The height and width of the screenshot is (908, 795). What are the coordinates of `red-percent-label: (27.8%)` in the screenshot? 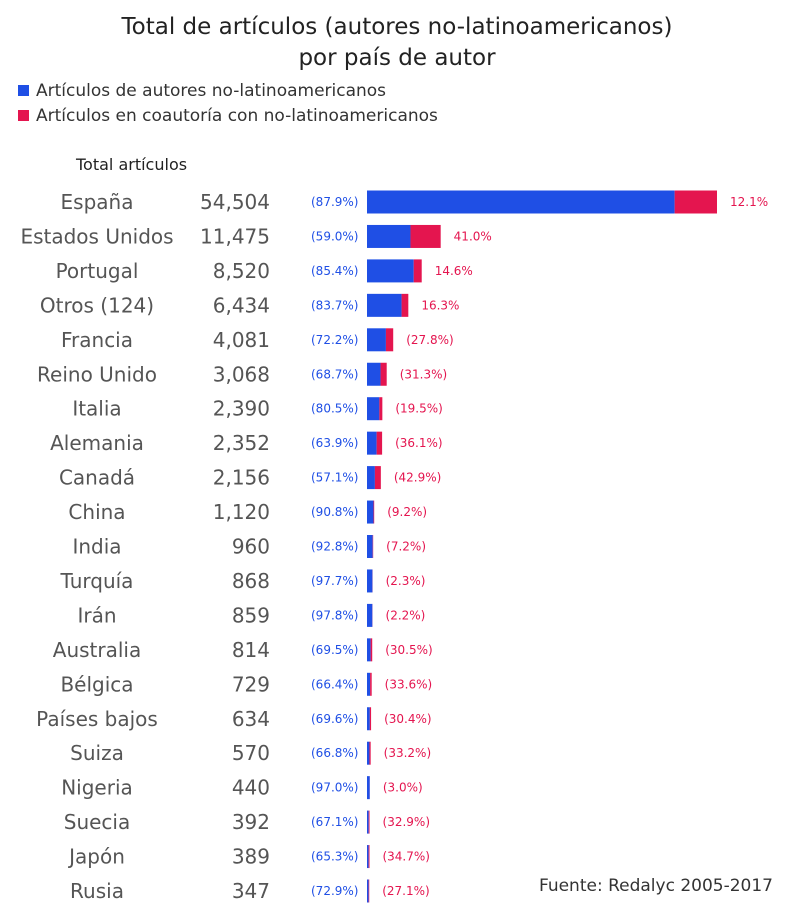 It's located at (429, 340).